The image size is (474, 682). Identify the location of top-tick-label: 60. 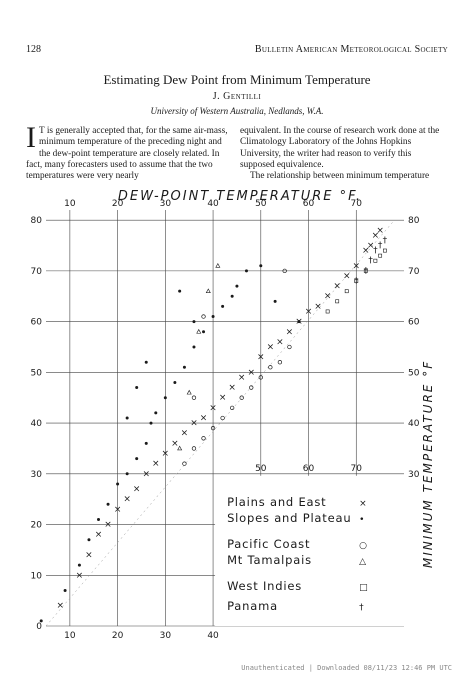
(309, 204).